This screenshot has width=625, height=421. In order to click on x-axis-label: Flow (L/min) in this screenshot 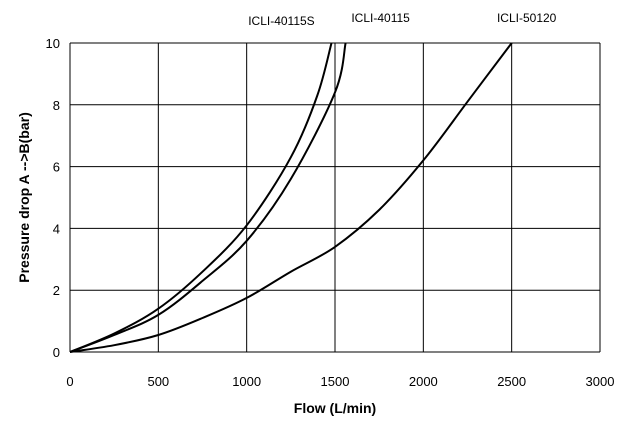, I will do `click(335, 408)`.